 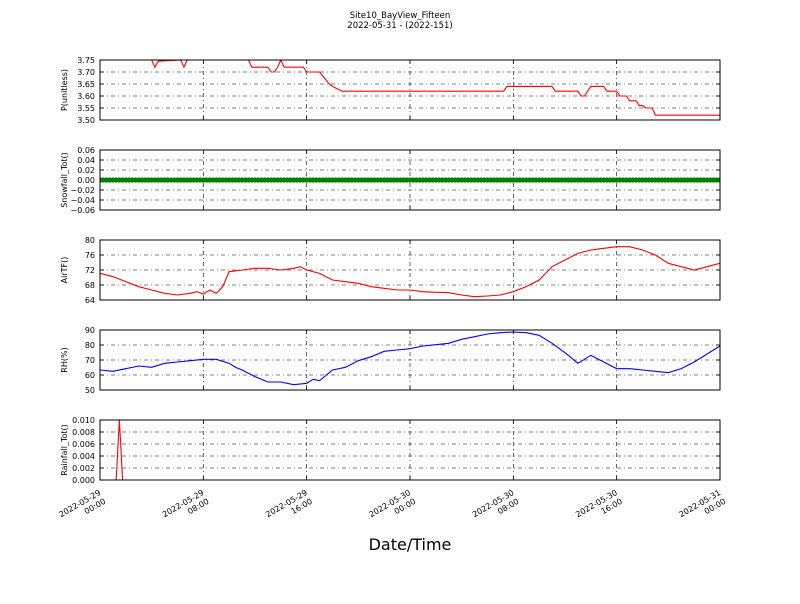 What do you see at coordinates (90, 270) in the screenshot?
I see `y-tick-label: 72` at bounding box center [90, 270].